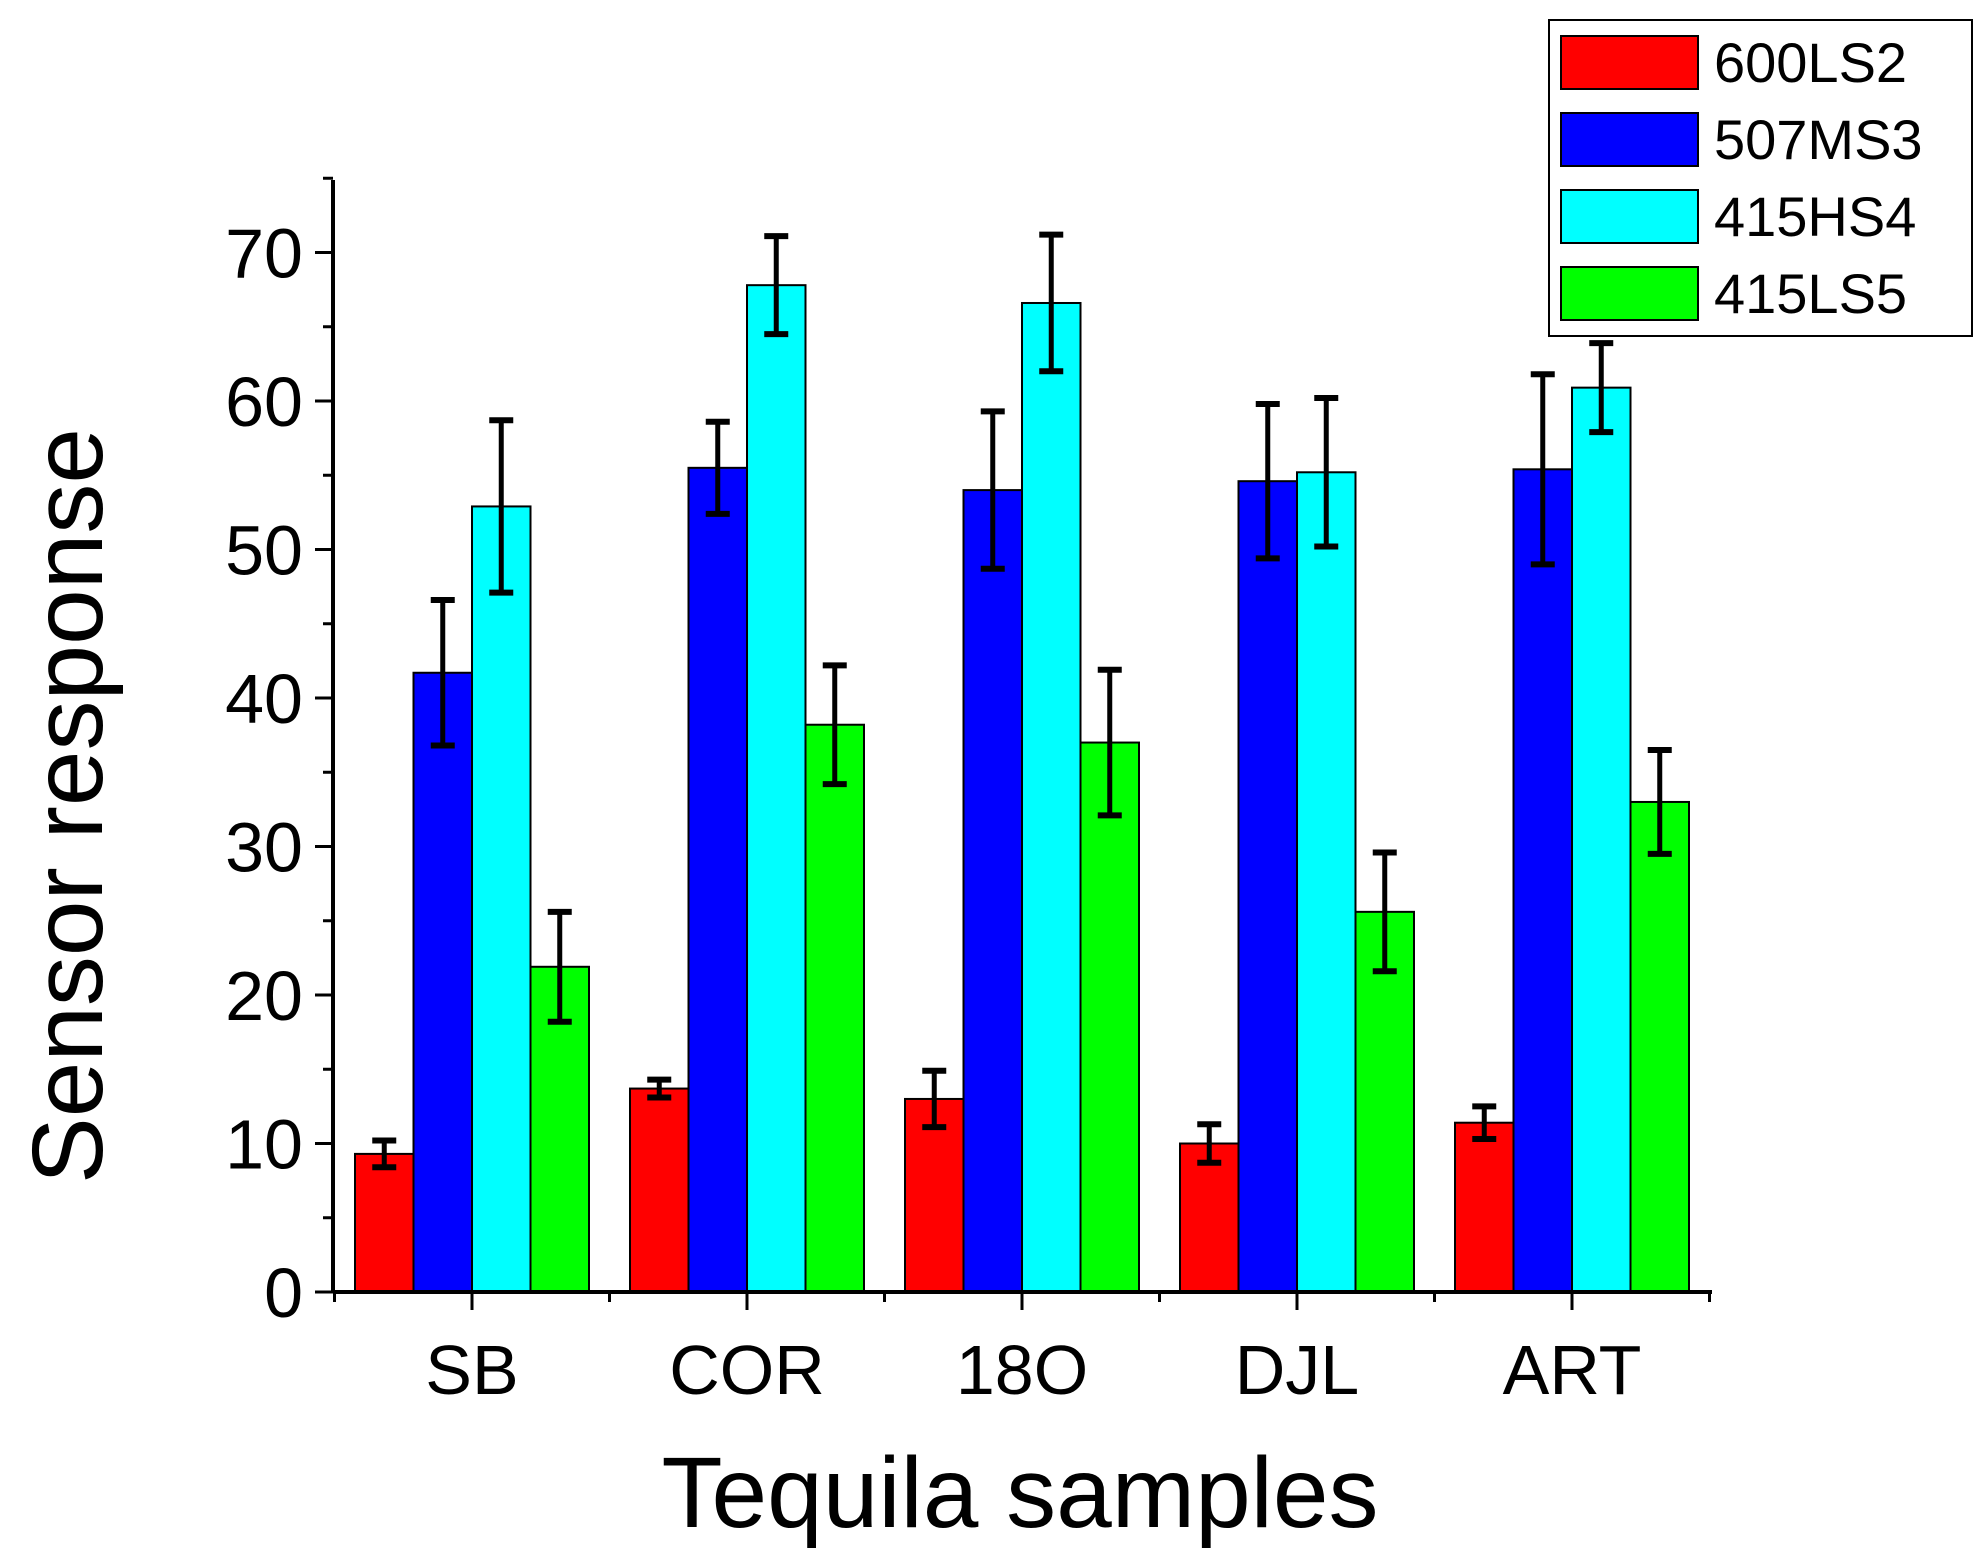 This screenshot has width=1982, height=1560. What do you see at coordinates (1629, 293) in the screenshot?
I see `legend-swatch-415LS5` at bounding box center [1629, 293].